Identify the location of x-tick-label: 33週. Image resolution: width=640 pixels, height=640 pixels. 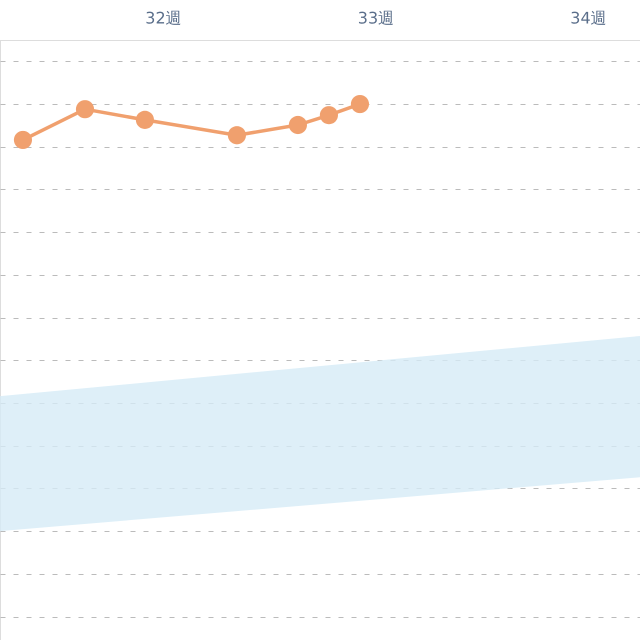
(376, 18).